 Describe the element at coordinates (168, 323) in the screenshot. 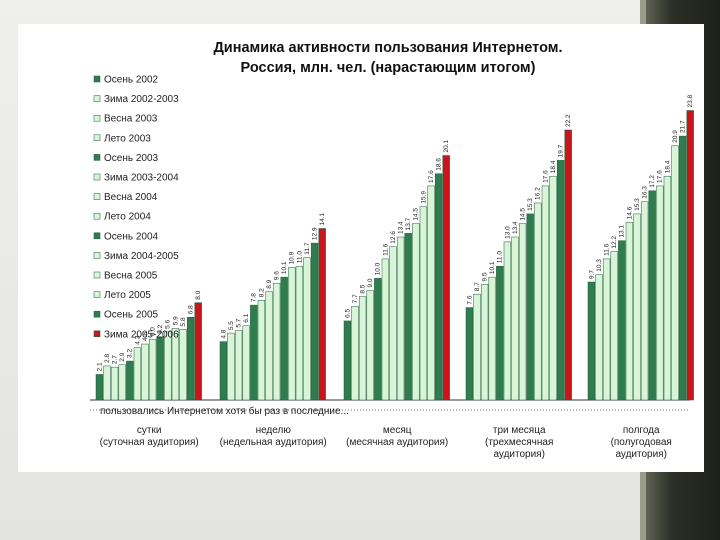

I see `bar-value-label: 5.6` at that location.